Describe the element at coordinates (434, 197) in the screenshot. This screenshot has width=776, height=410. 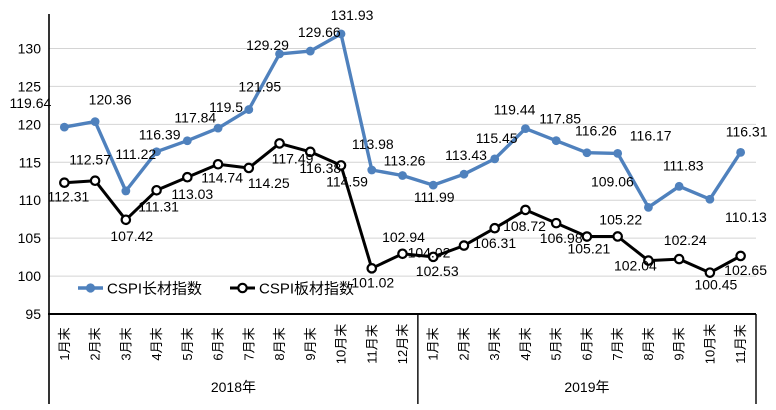
I see `data-point-label: 111.99` at that location.